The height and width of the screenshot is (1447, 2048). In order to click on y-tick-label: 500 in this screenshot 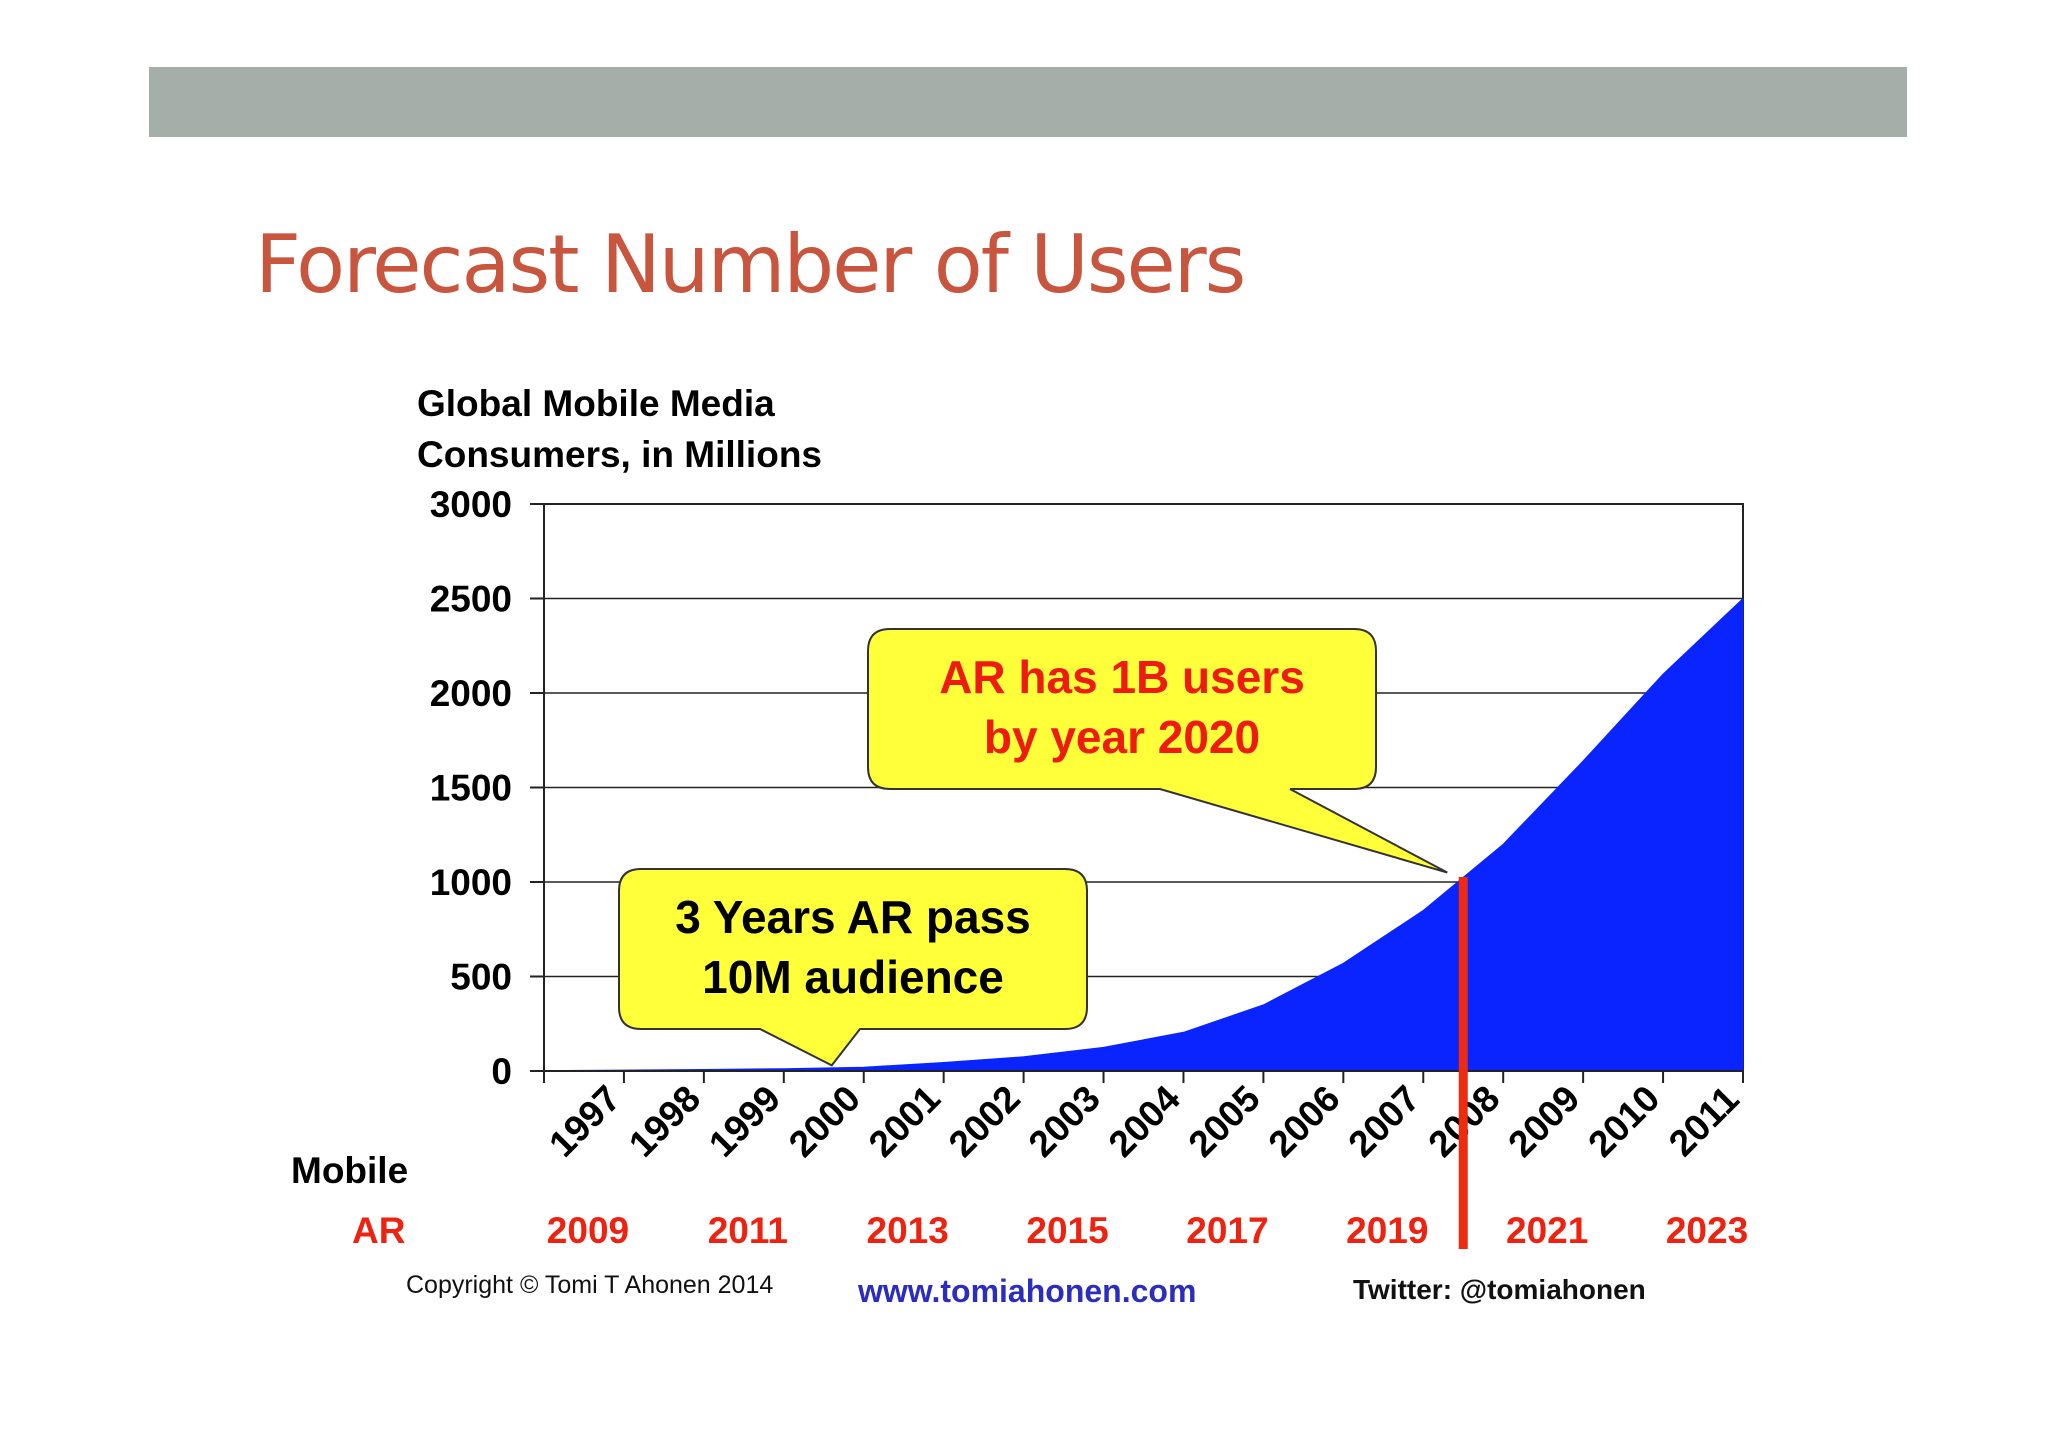, I will do `click(481, 977)`.